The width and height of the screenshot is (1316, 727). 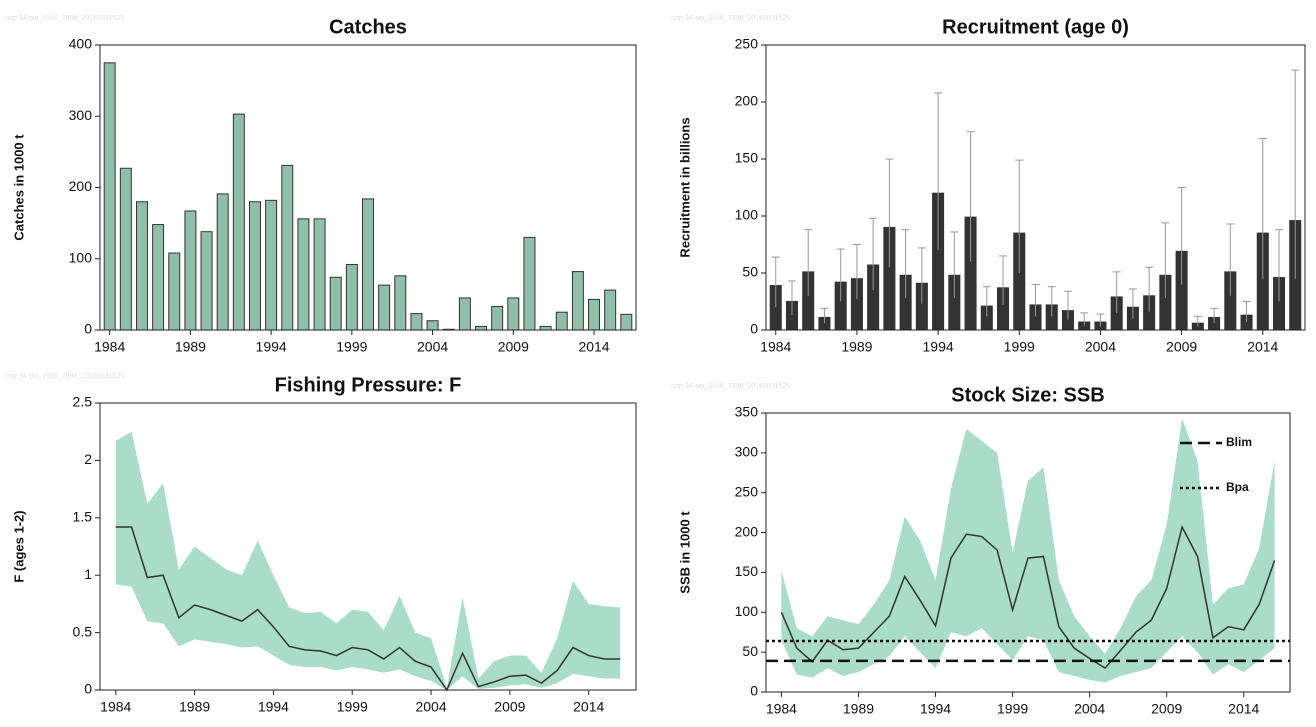 What do you see at coordinates (18, 187) in the screenshot?
I see `y-axis-label: Catches in 1000 t` at bounding box center [18, 187].